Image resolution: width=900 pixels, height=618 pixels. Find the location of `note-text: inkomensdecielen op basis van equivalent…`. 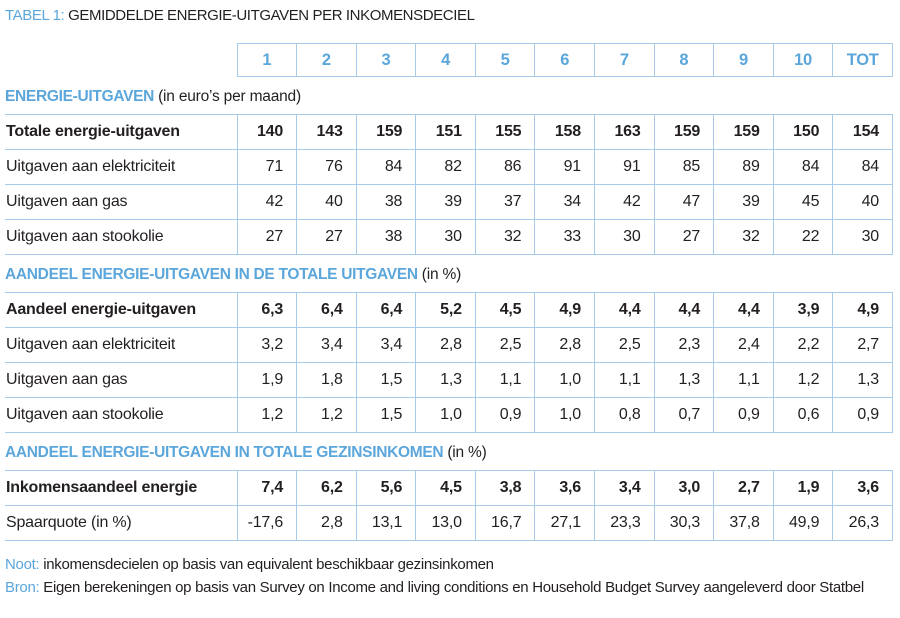

note-text: inkomensdecielen op basis van equivalent… is located at coordinates (268, 564).